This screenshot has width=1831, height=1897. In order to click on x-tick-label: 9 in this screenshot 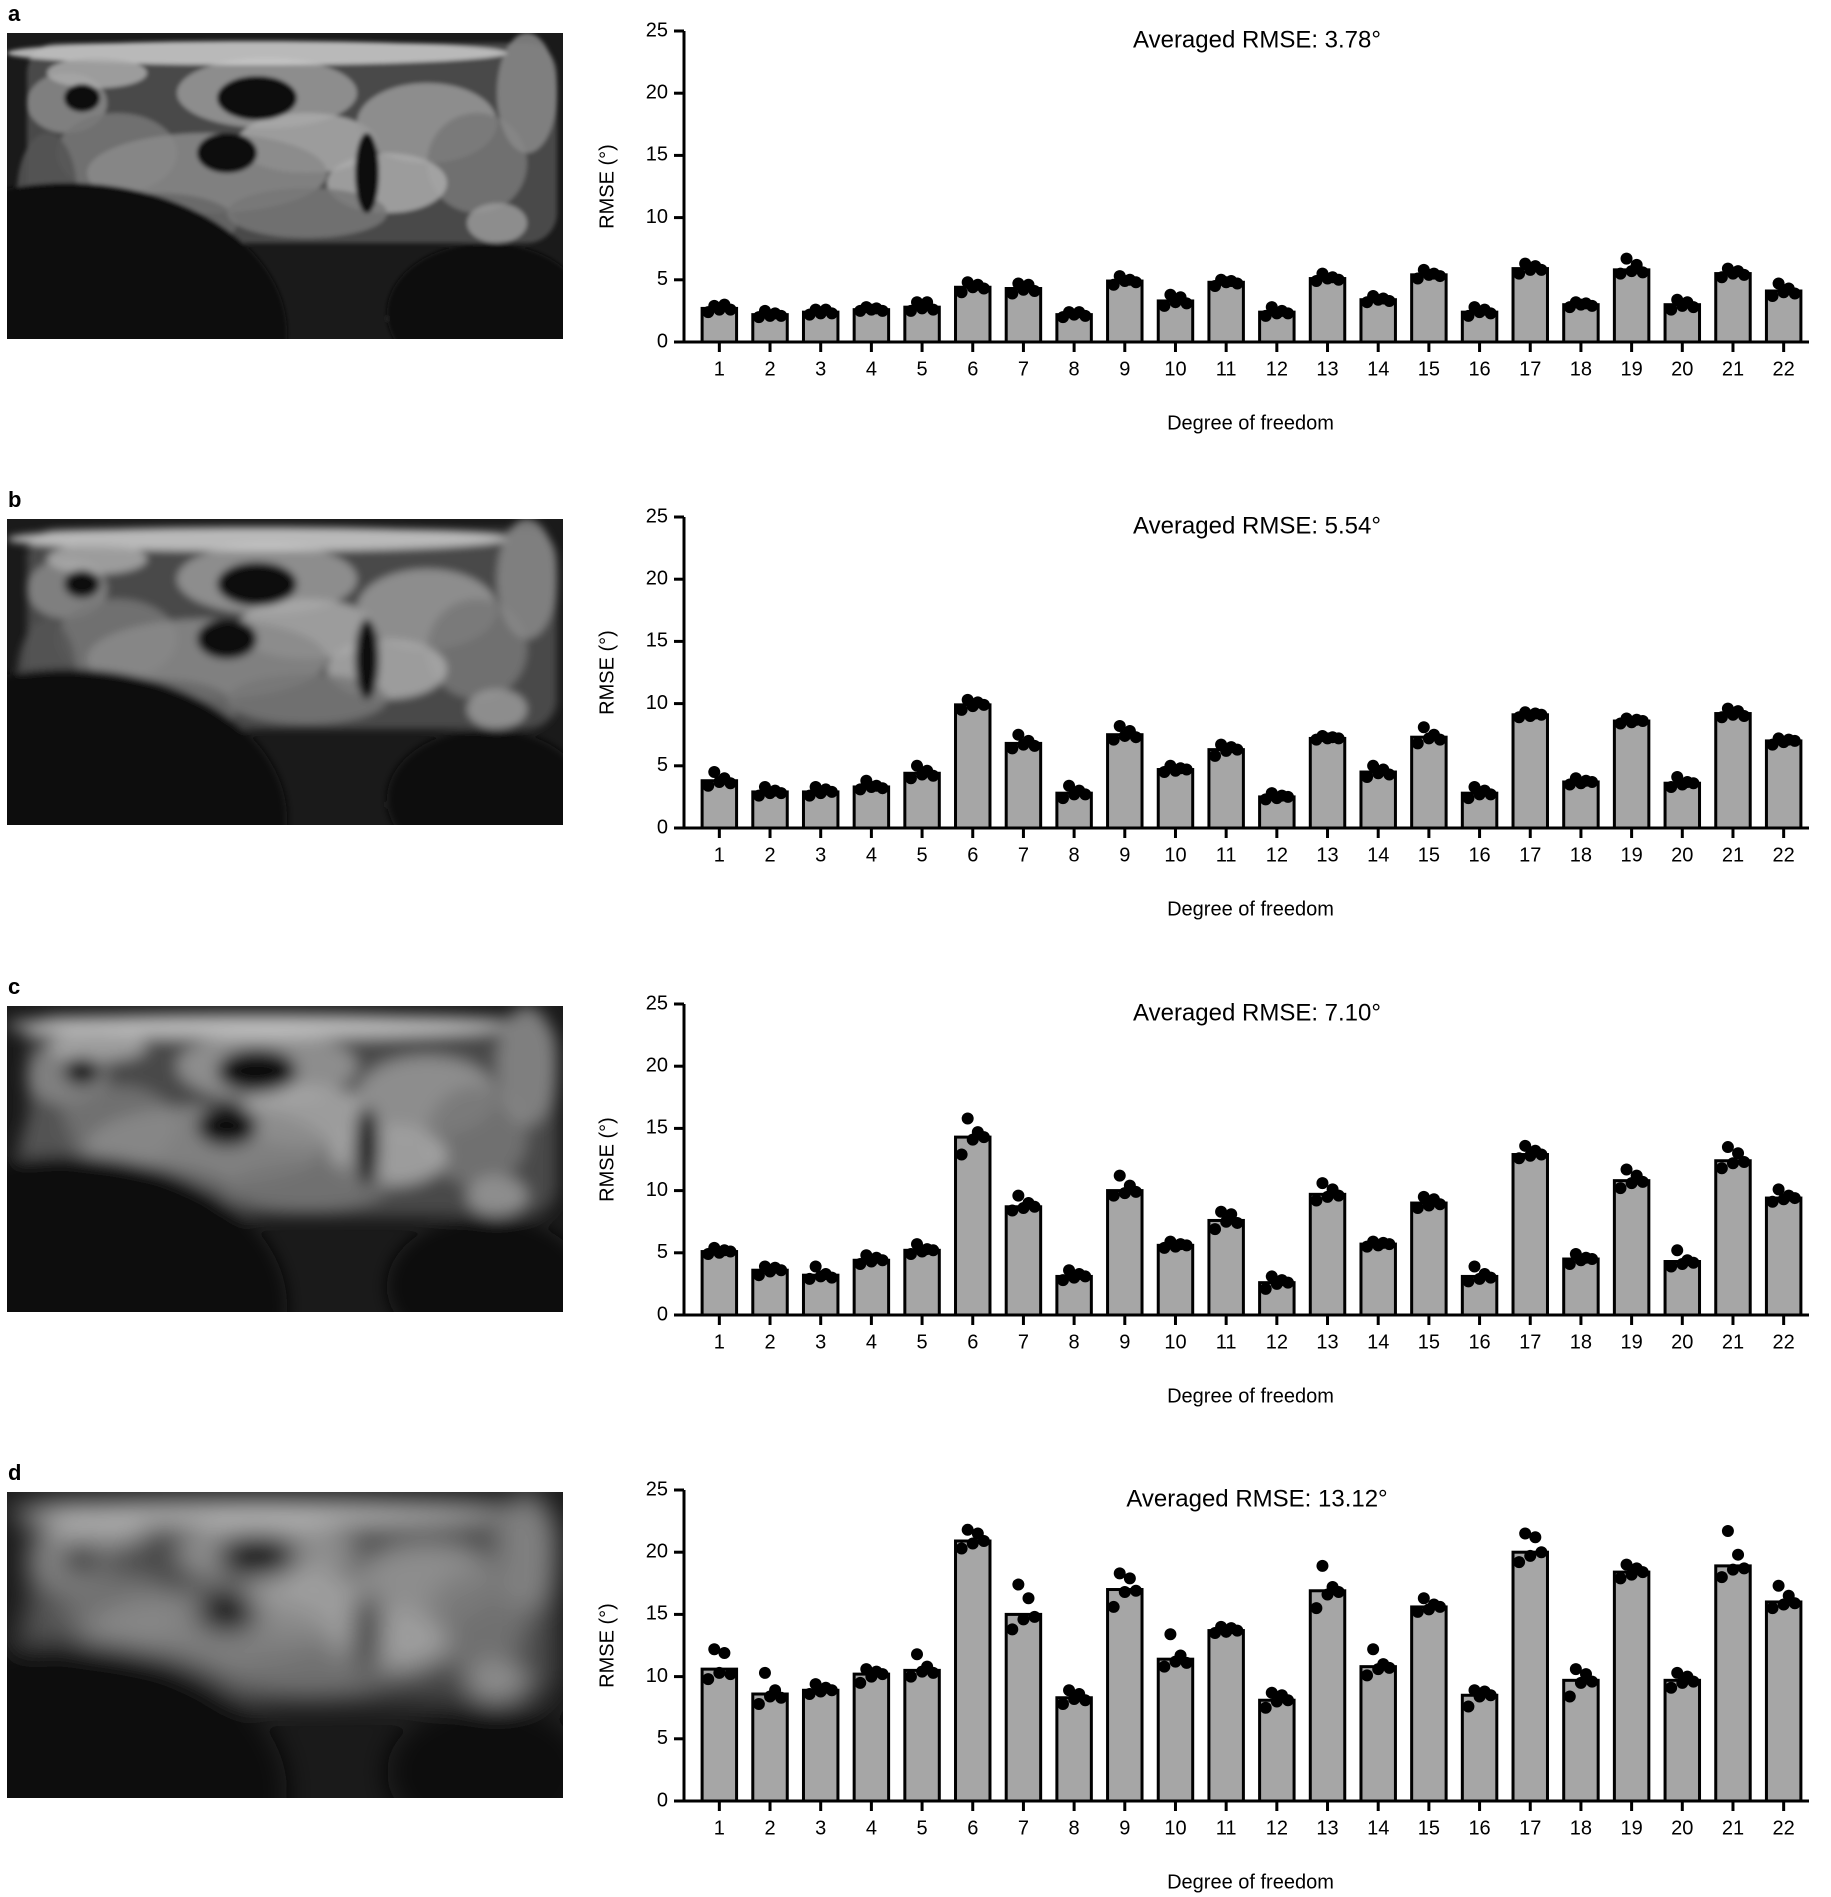, I will do `click(1124, 1828)`.